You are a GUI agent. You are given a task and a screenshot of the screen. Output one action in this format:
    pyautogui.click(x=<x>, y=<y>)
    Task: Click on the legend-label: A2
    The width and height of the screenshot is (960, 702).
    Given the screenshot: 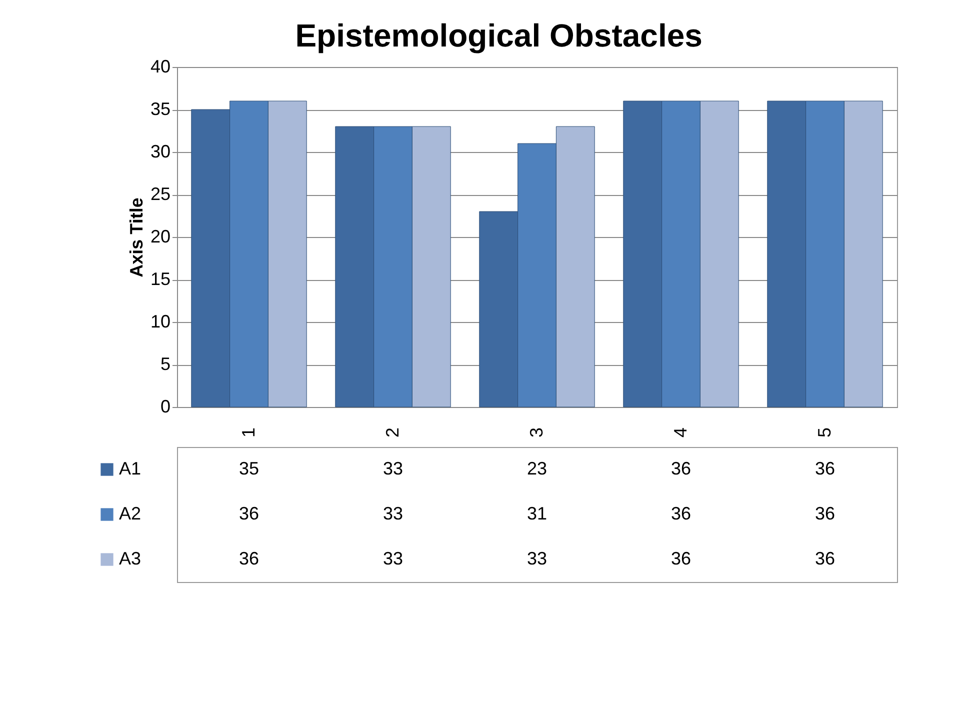 What is the action you would take?
    pyautogui.click(x=130, y=514)
    